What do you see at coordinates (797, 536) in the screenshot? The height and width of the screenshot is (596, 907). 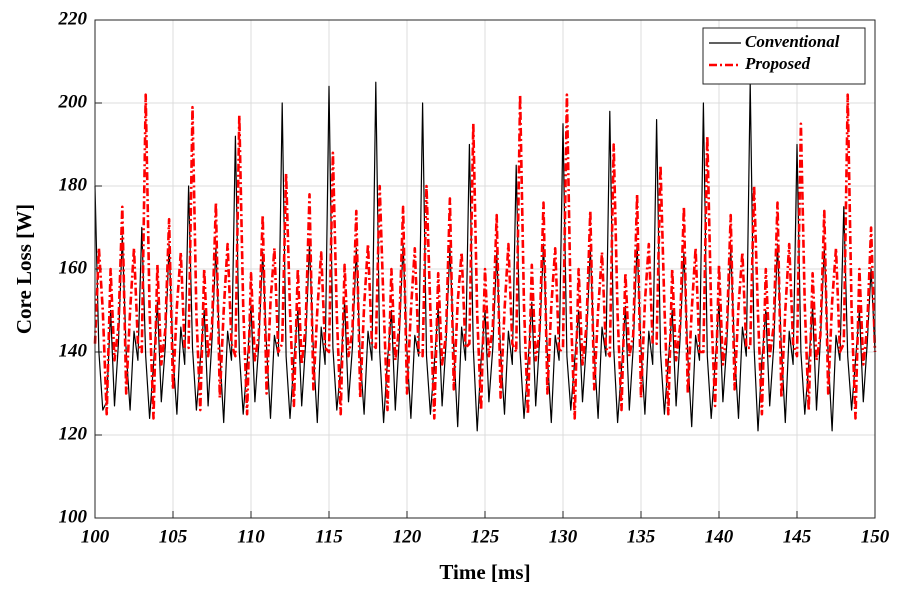 I see `x-tick-label: 145` at bounding box center [797, 536].